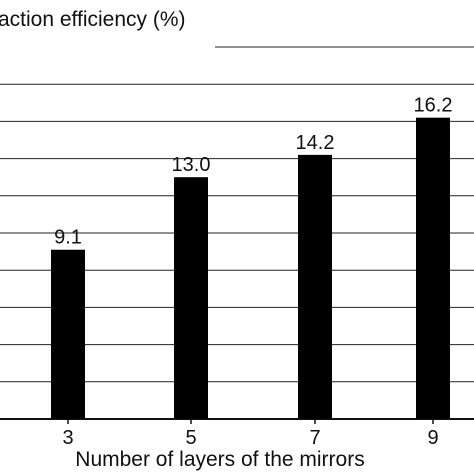 This screenshot has height=474, width=474. Describe the element at coordinates (432, 438) in the screenshot. I see `x-tick-label: 9` at that location.